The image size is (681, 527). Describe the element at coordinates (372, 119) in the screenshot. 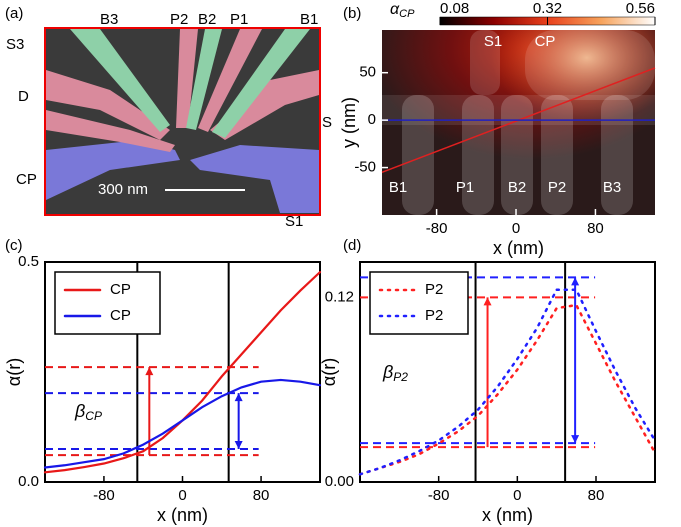

I see `y-tick-label: 0` at that location.